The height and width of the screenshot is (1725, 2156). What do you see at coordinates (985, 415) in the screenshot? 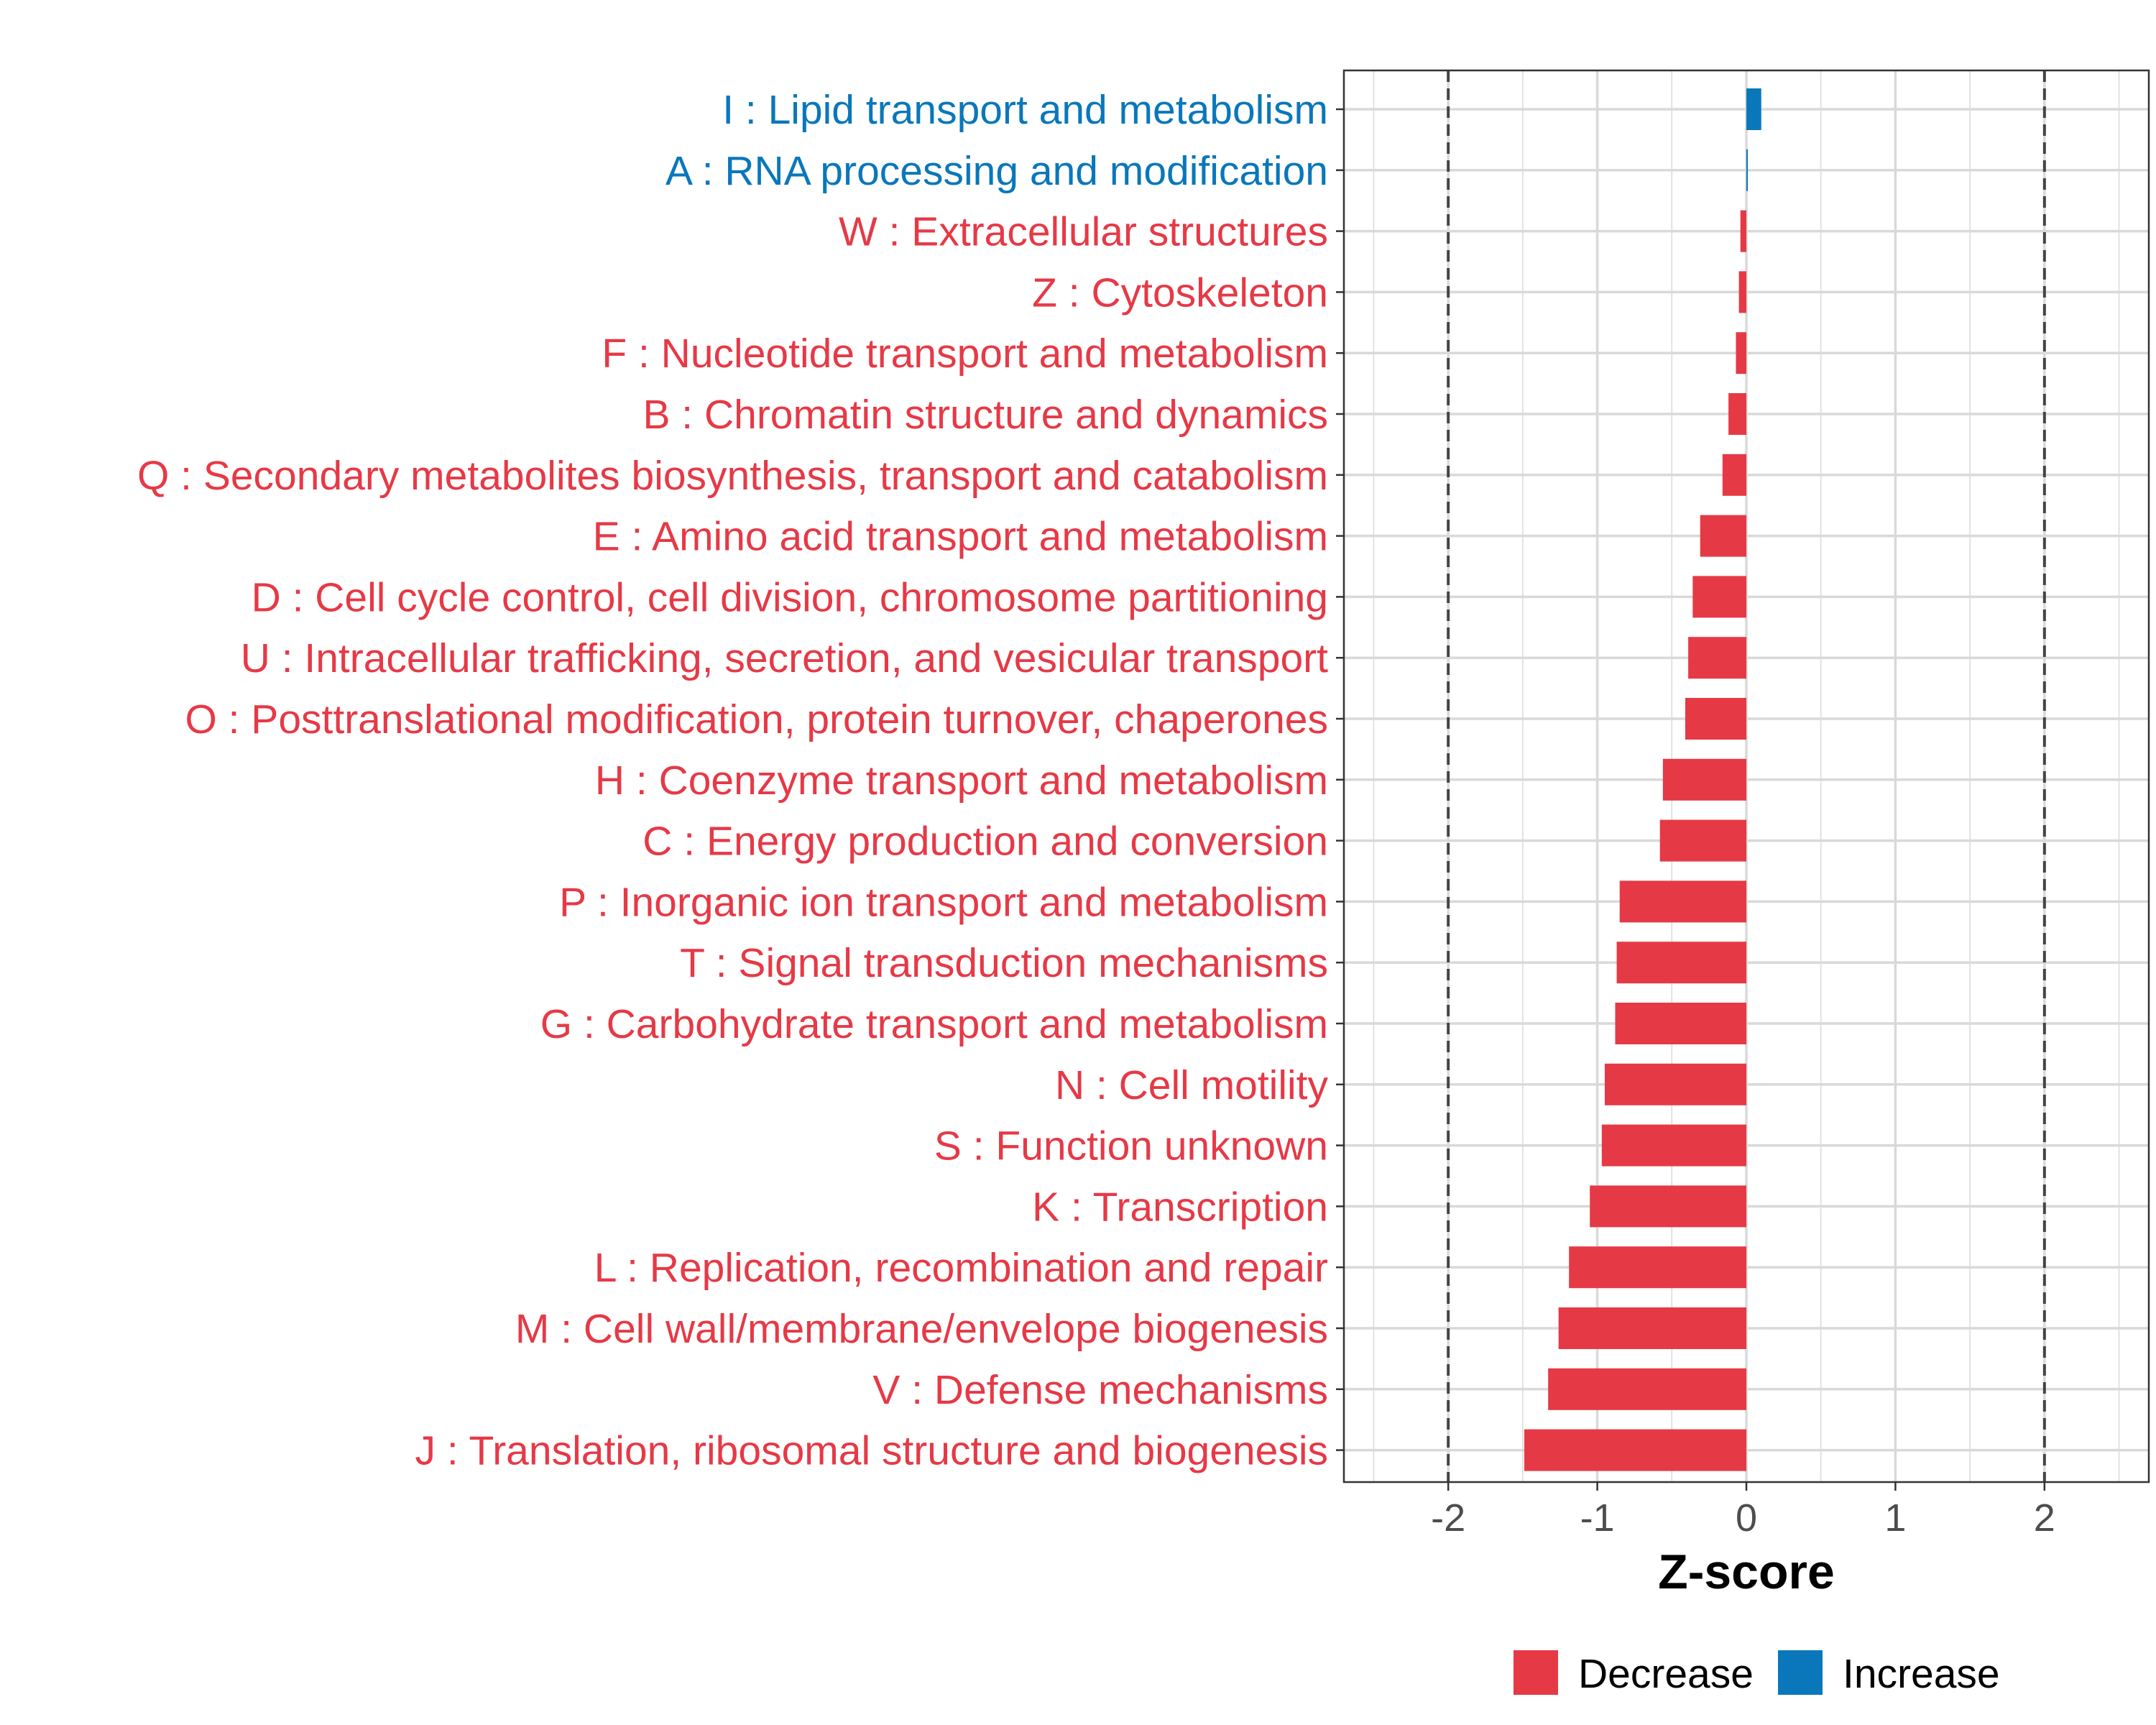
I see `category-label: B : Chromatin structure and dynamics` at bounding box center [985, 415].